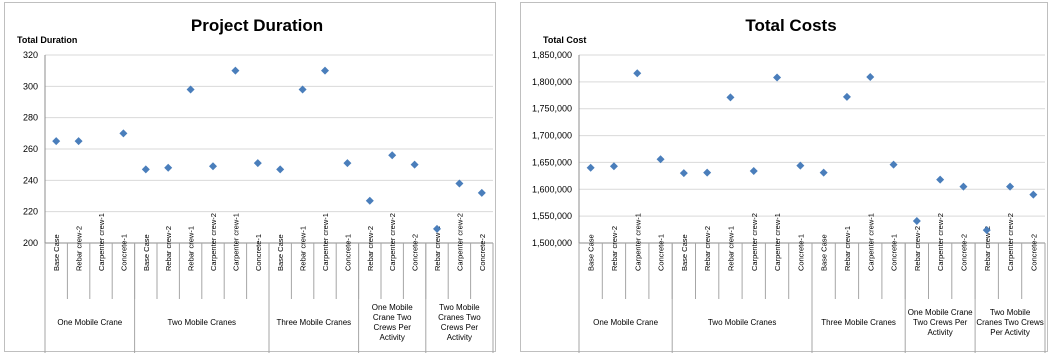 The width and height of the screenshot is (1052, 358). I want to click on y-tick-label: 240, so click(30, 180).